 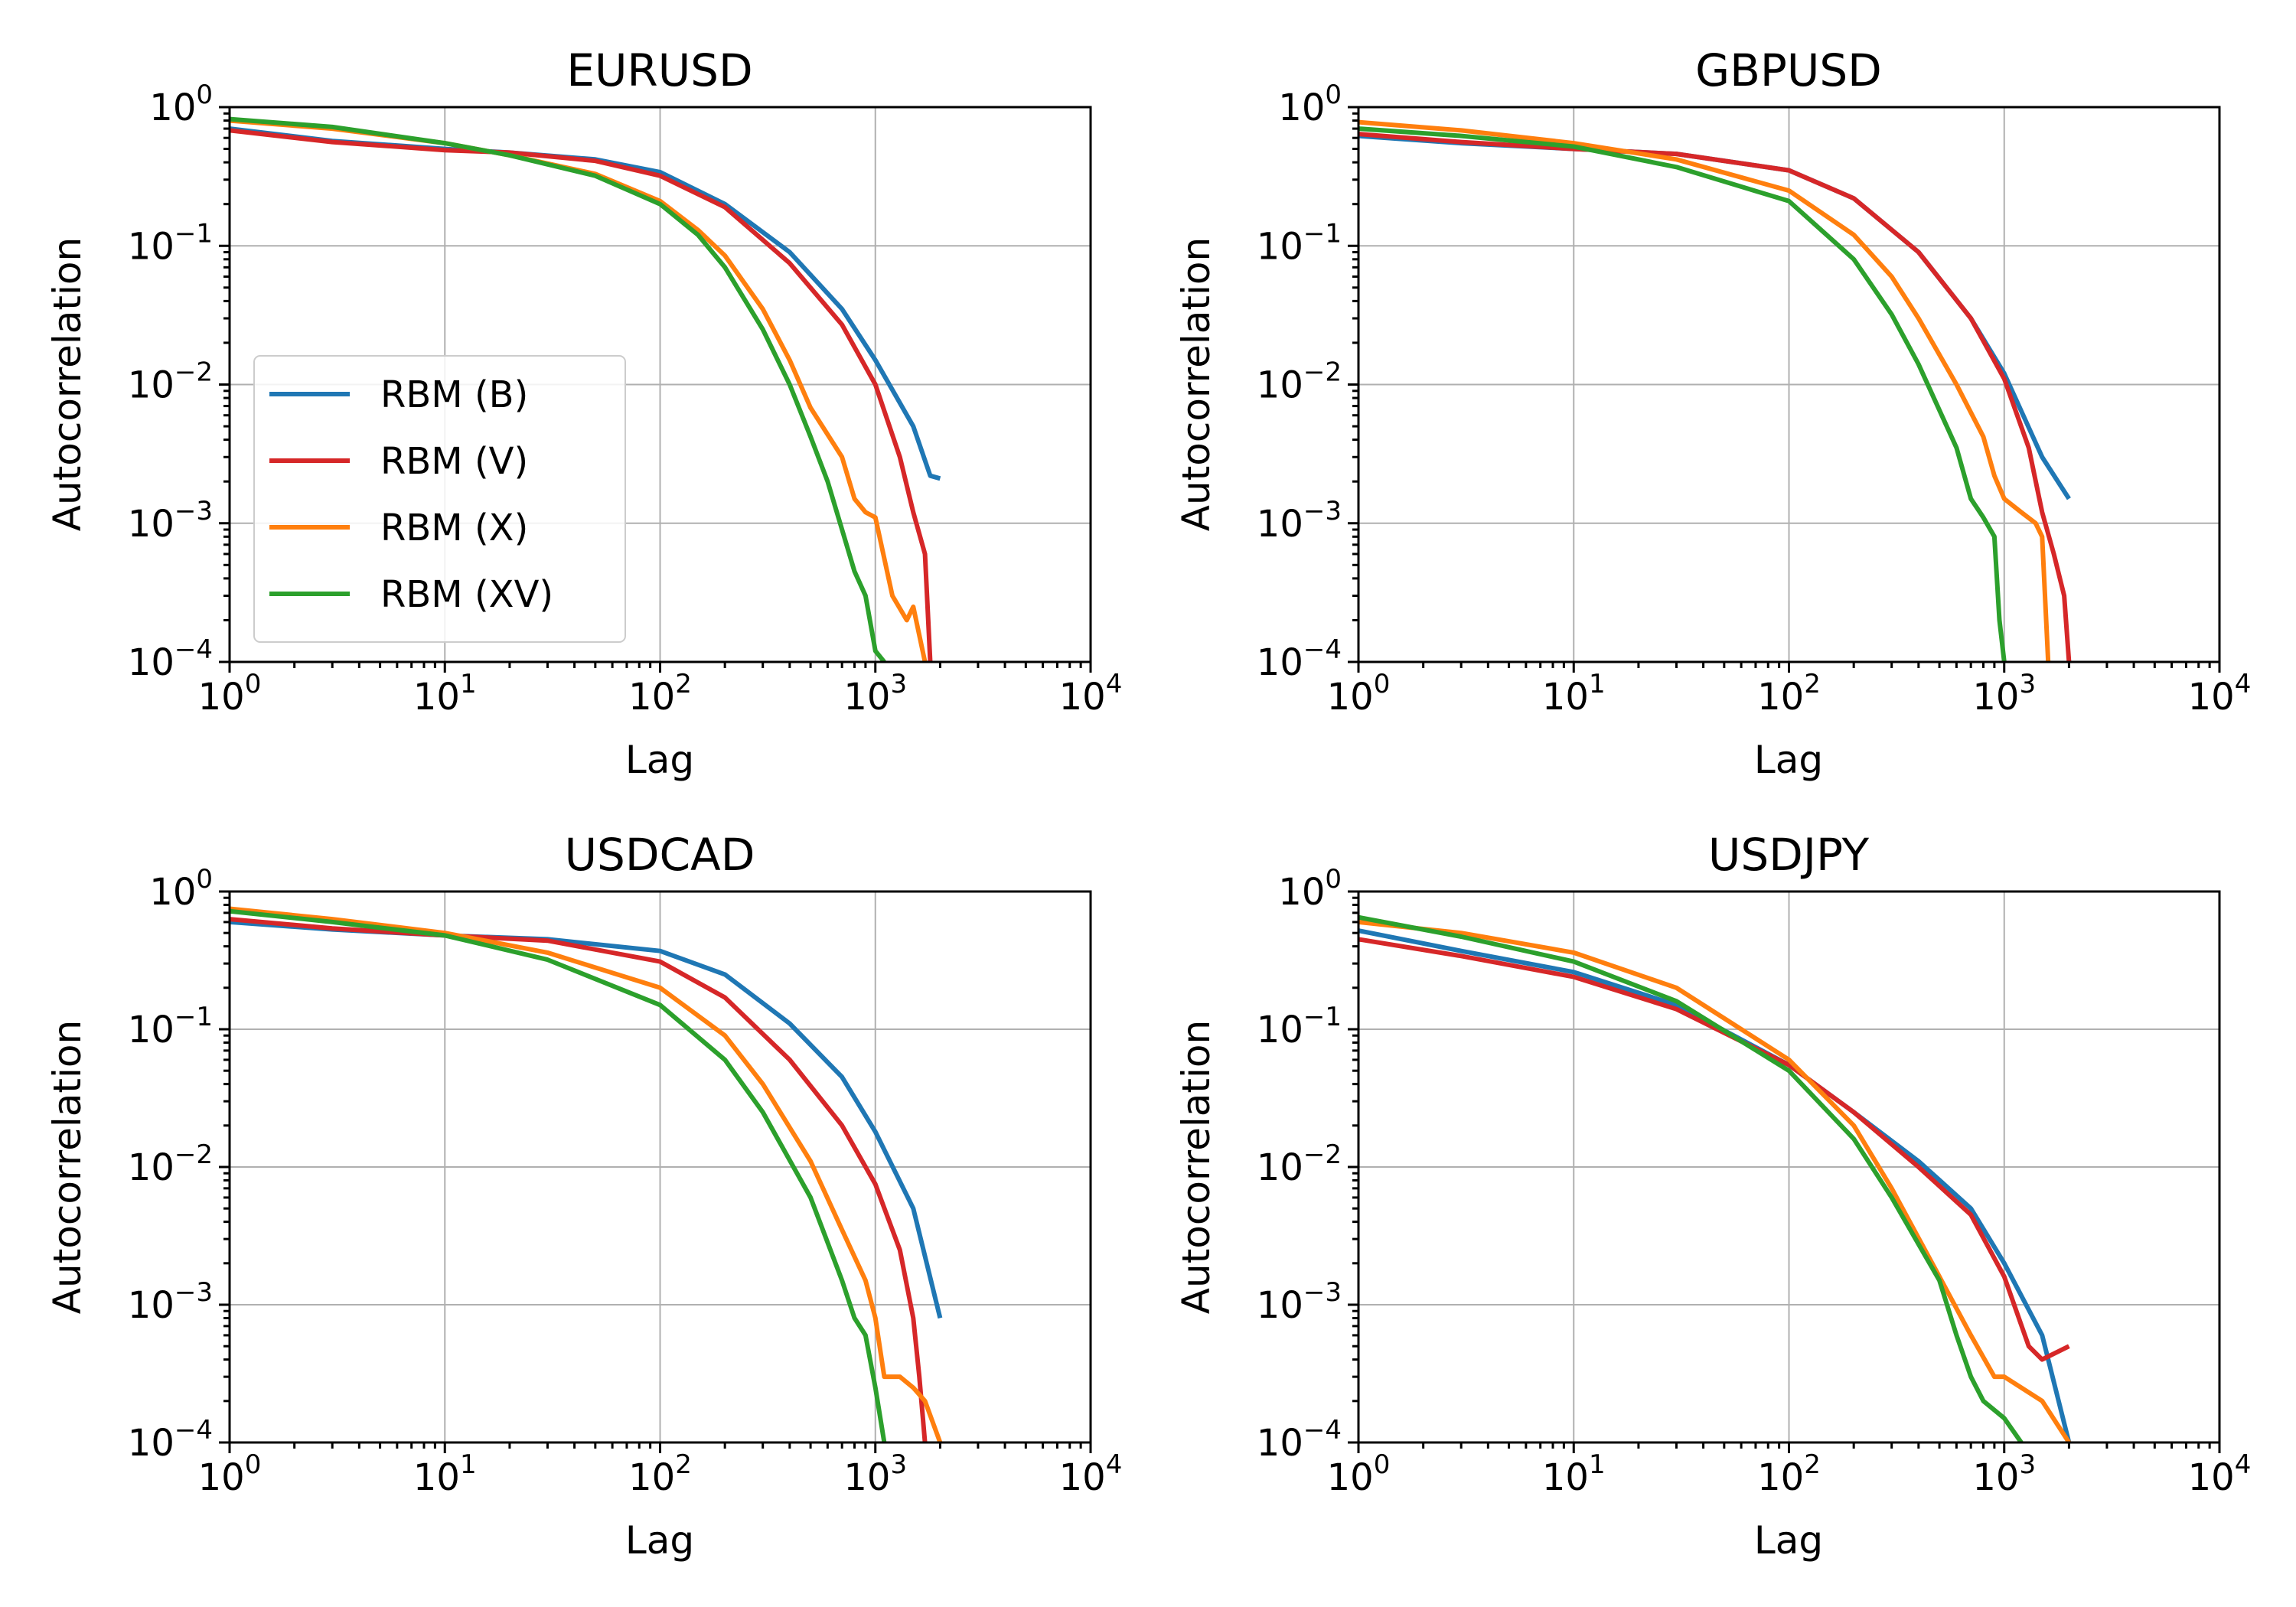 What do you see at coordinates (1788, 70) in the screenshot?
I see `subplot-title: GBPUSD` at bounding box center [1788, 70].